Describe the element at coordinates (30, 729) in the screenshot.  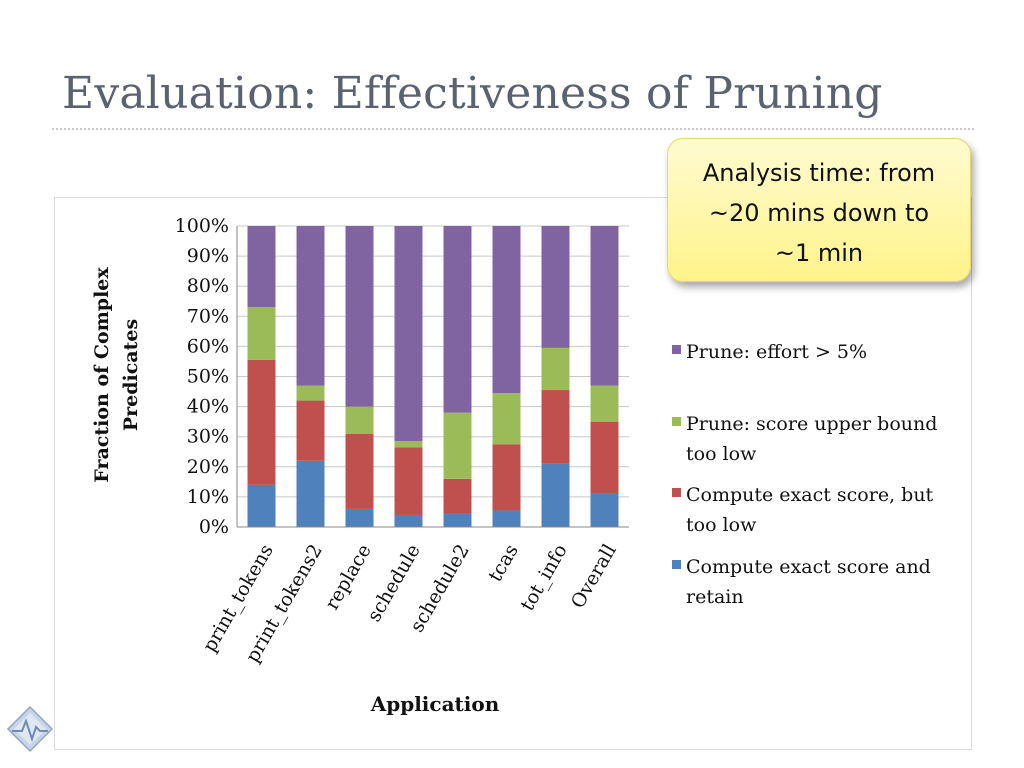
I see `heartbeat-logo-icon` at that location.